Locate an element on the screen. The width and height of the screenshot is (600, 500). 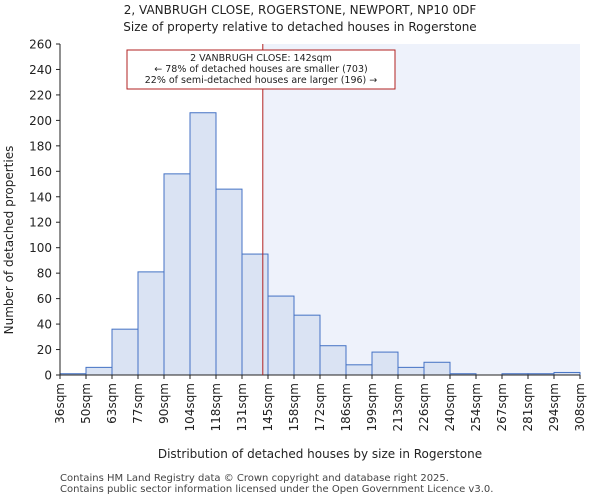
x-tick-label: 172sqm is located at coordinates (320, 407).